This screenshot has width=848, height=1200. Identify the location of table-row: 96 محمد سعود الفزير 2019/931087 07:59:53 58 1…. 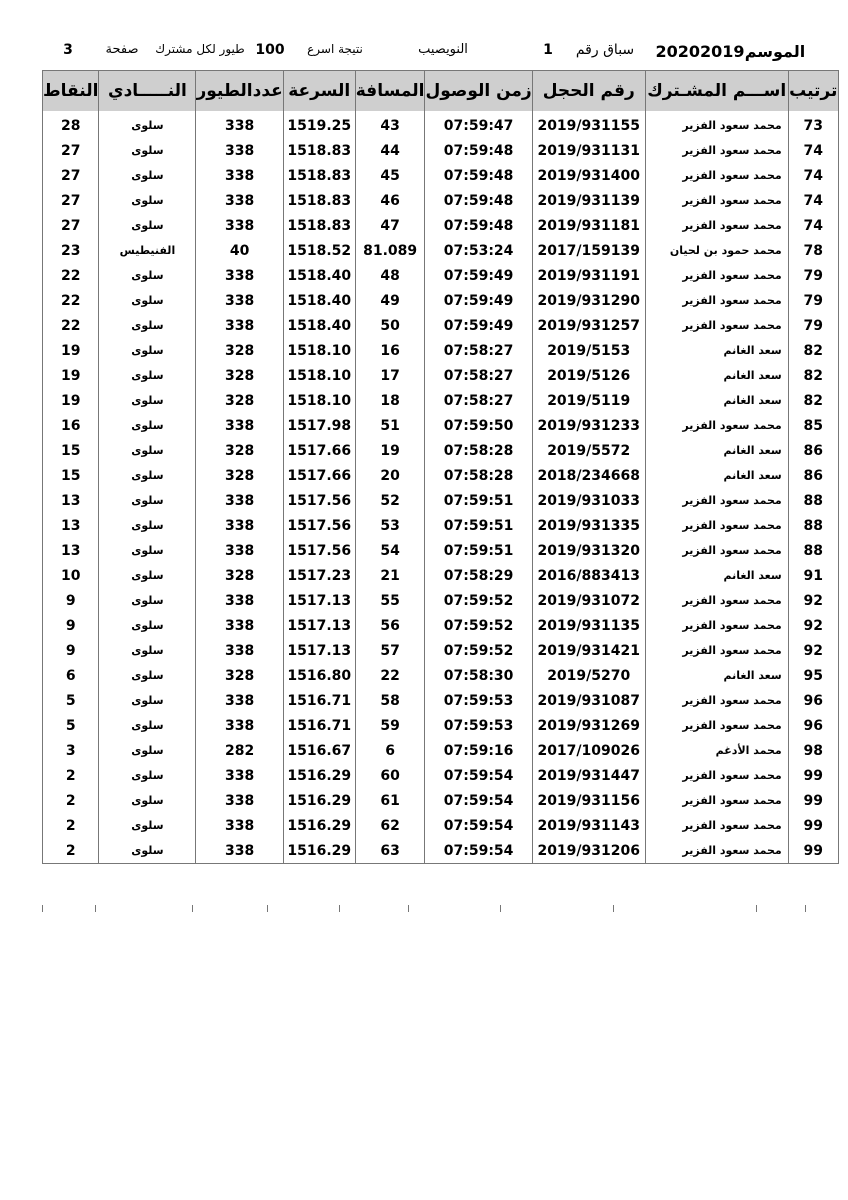
(440, 700).